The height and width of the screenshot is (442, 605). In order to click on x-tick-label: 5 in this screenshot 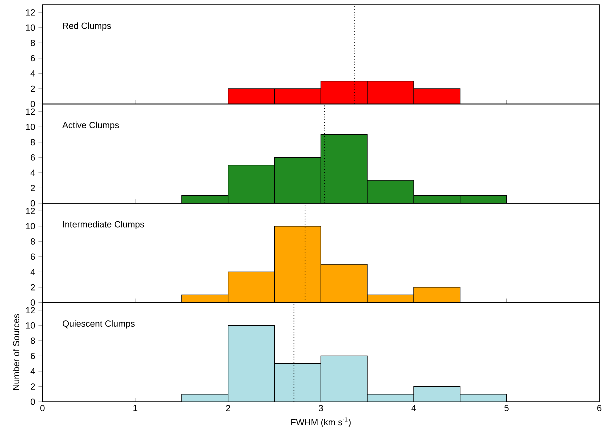, I will do `click(506, 408)`.